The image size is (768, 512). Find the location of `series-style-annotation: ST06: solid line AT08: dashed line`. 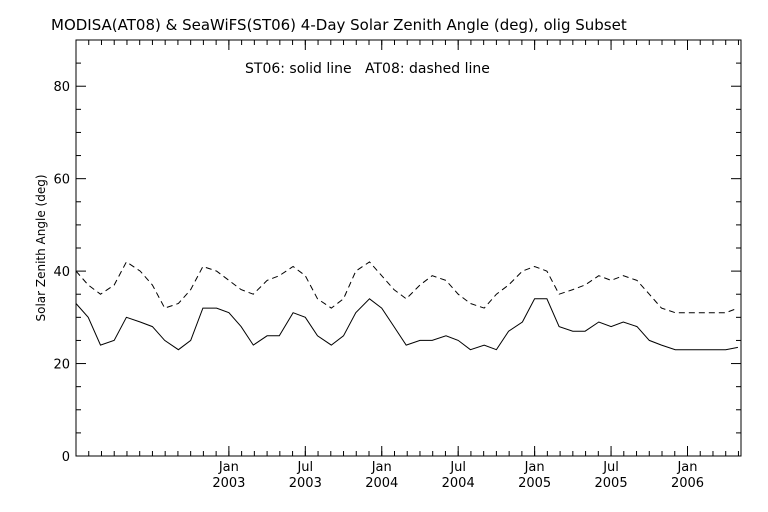

series-style-annotation: ST06: solid line AT08: dashed line is located at coordinates (367, 69).